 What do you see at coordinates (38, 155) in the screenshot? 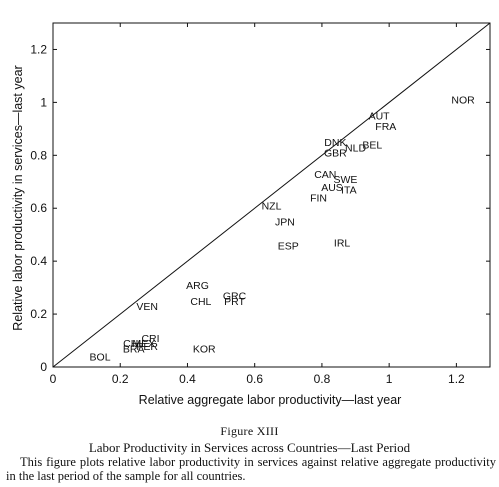
I see `y-tick-label: 0.8` at bounding box center [38, 155].